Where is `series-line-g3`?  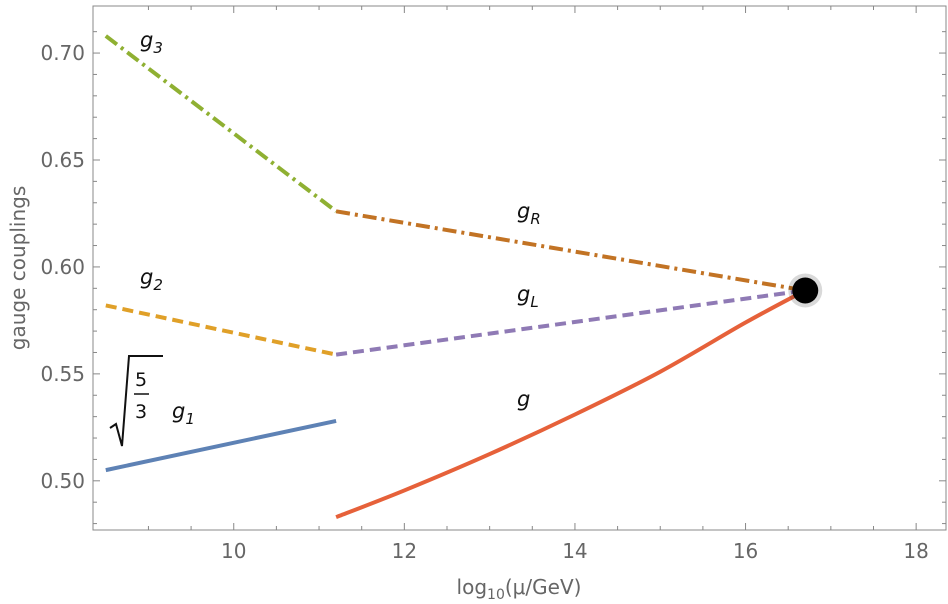 series-line-g3 is located at coordinates (221, 123).